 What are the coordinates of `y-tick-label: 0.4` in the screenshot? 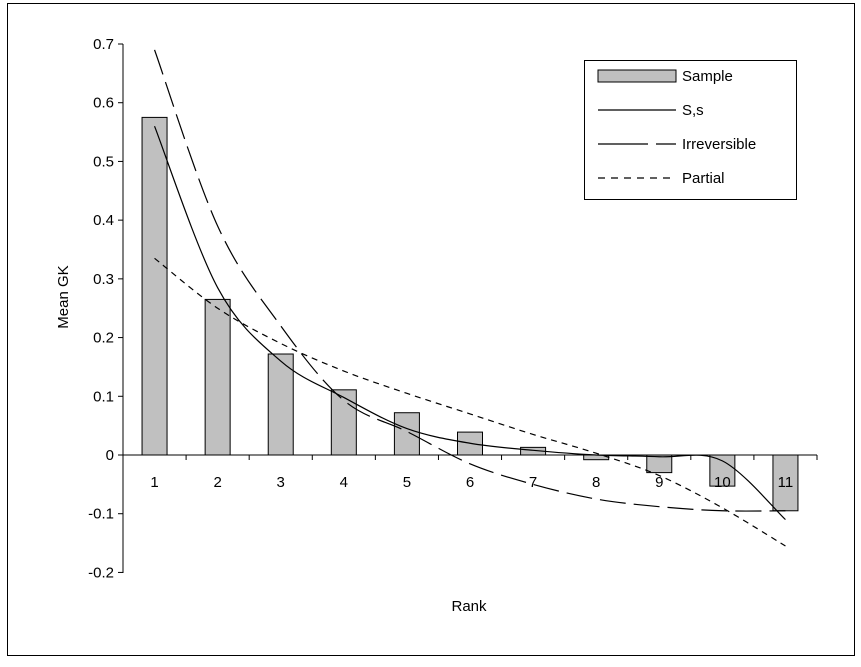 It's located at (103, 220).